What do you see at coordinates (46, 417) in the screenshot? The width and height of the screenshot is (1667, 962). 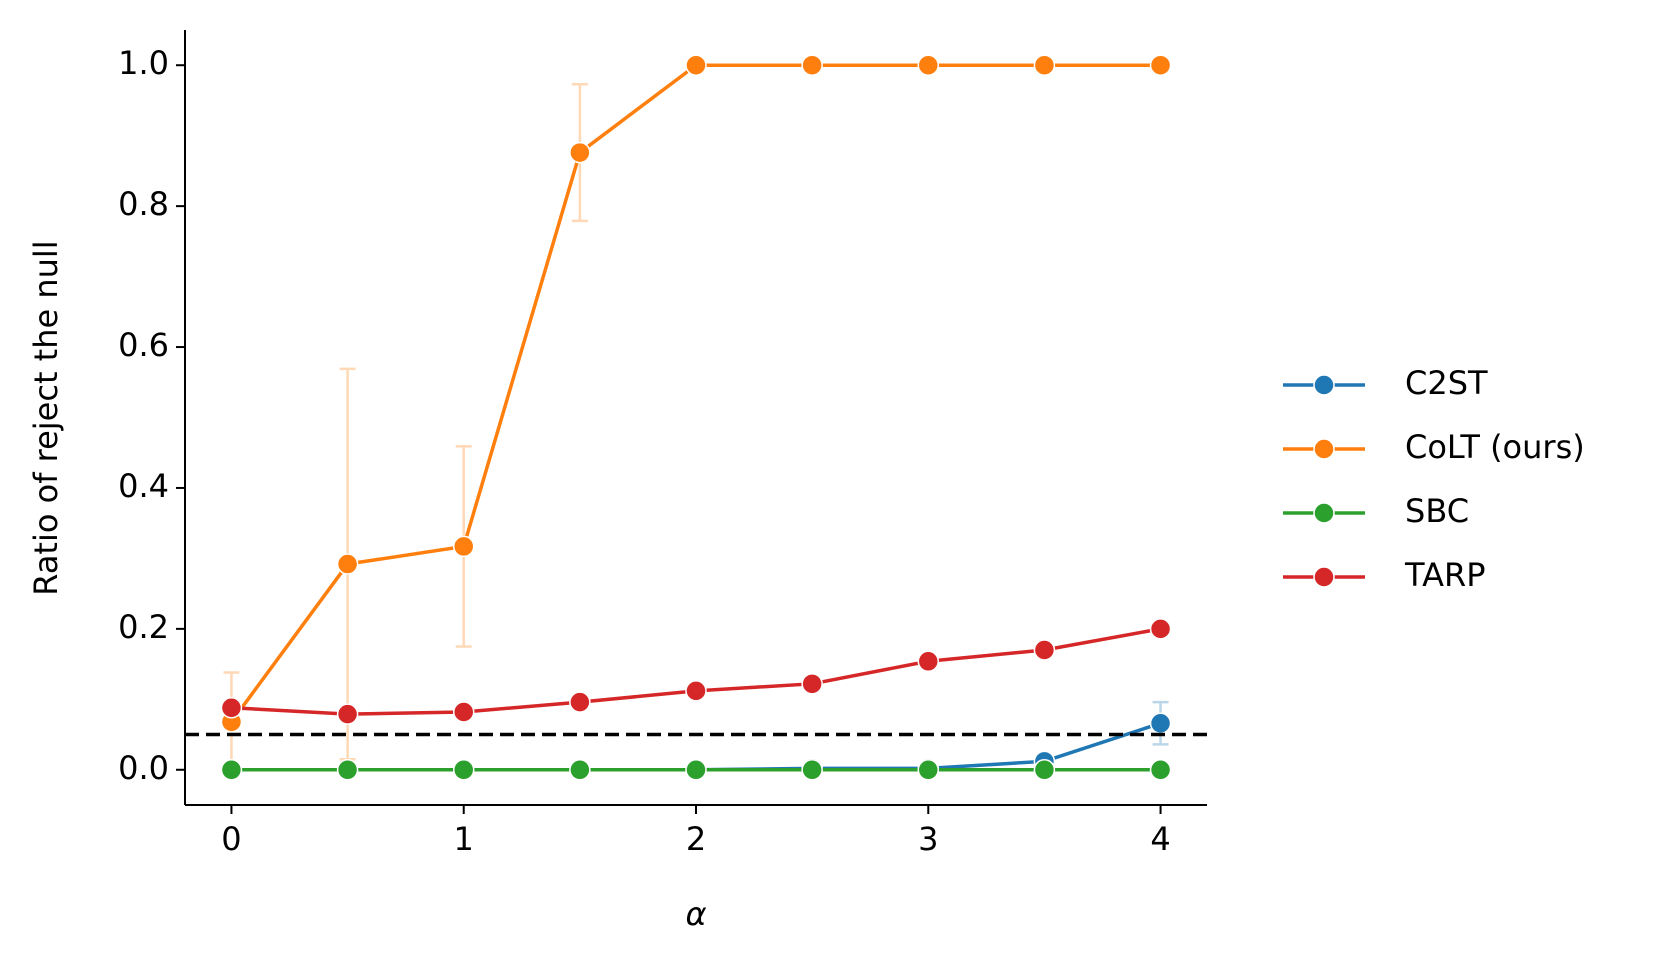 I see `y-axis-label: Ratio of reject the null` at bounding box center [46, 417].